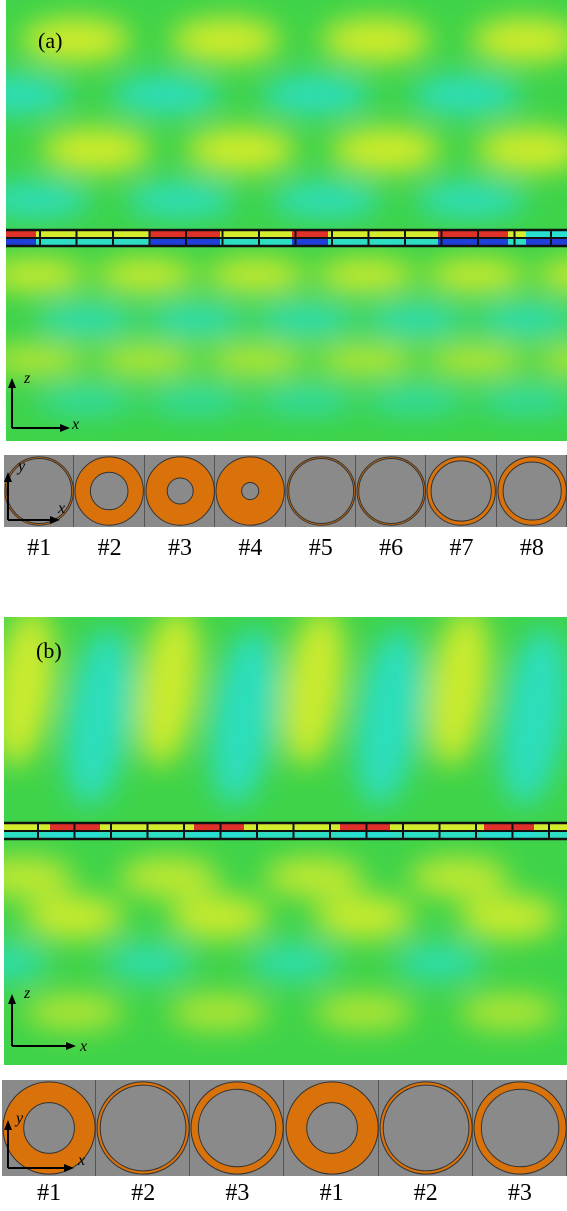  What do you see at coordinates (531, 548) in the screenshot?
I see `cell-label: #8` at bounding box center [531, 548].